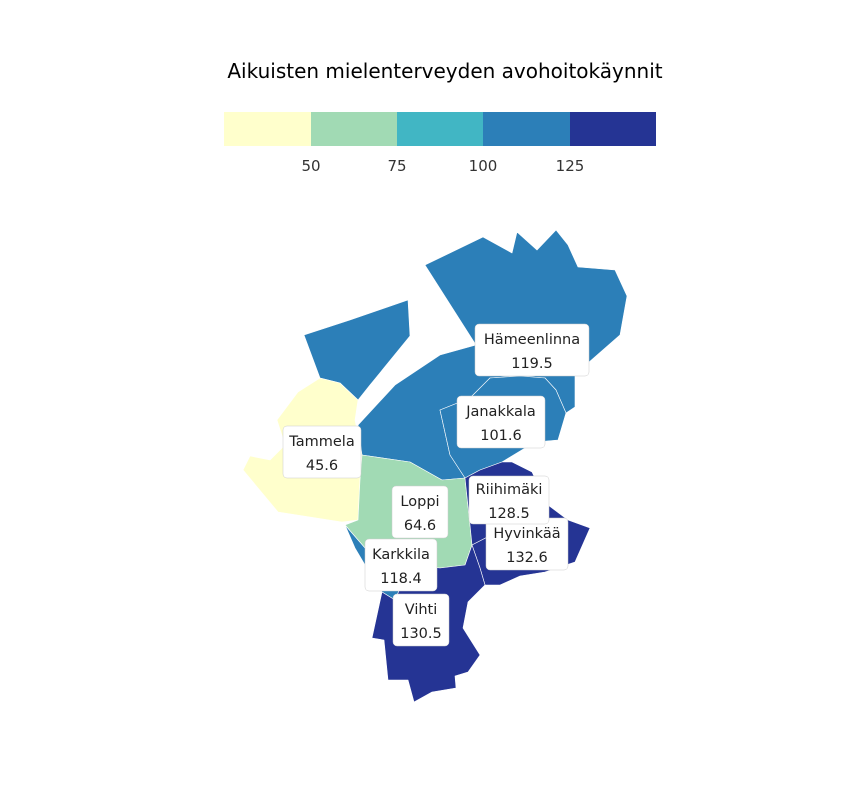 The height and width of the screenshot is (792, 864). What do you see at coordinates (401, 565) in the screenshot?
I see `label-karkkila: Karkkila 118.4` at bounding box center [401, 565].